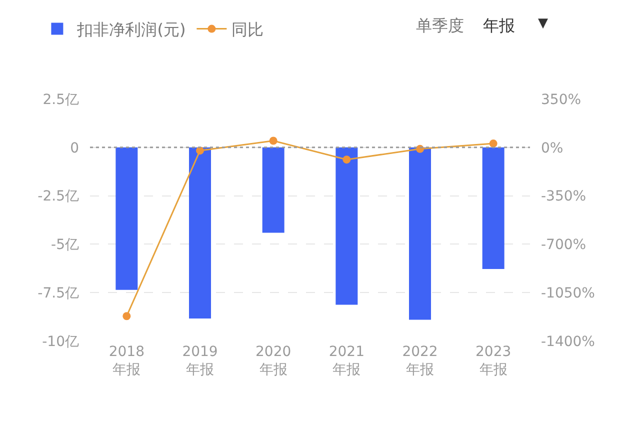 This screenshot has height=421, width=640. What do you see at coordinates (74, 148) in the screenshot?
I see `y-tick-label: 0` at bounding box center [74, 148].